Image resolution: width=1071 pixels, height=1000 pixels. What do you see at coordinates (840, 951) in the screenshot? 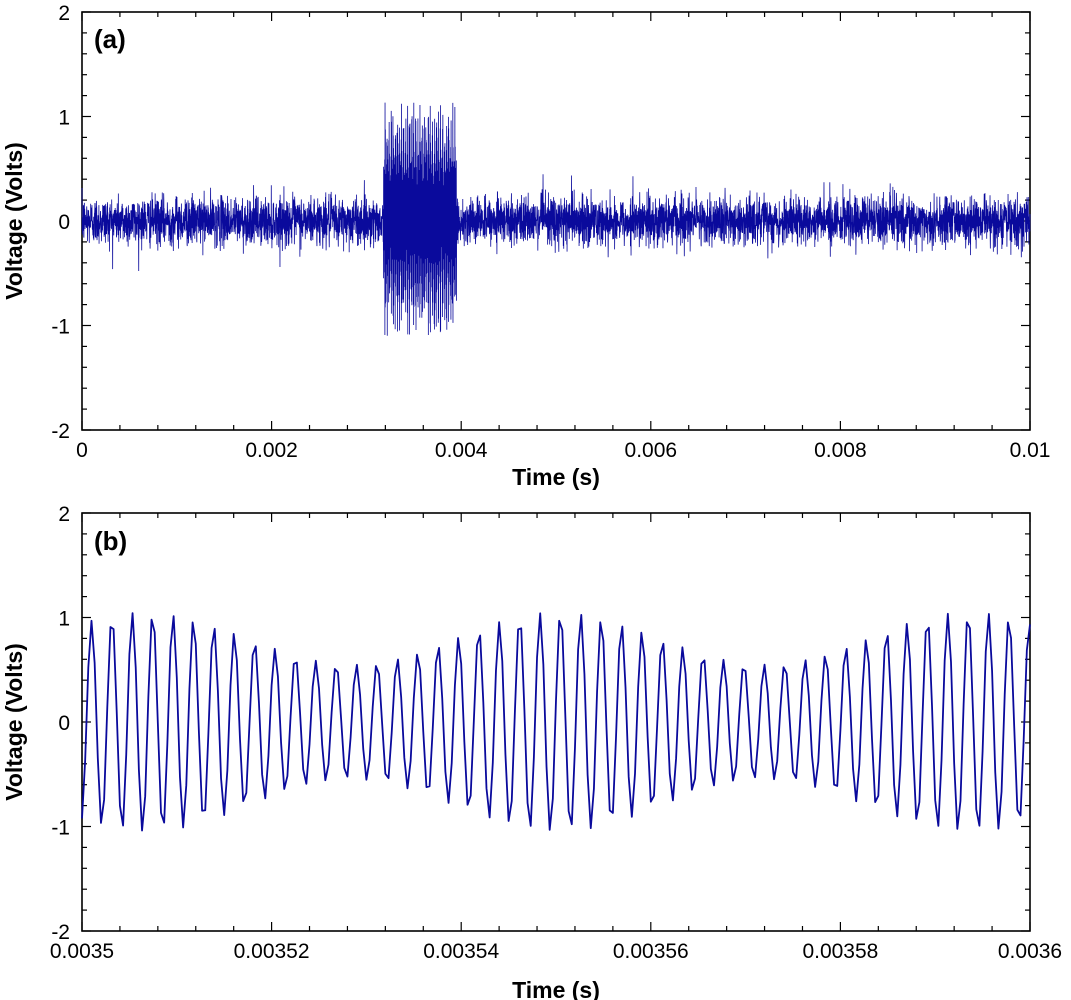
I see `panel-b-x-tick-label: 0.00358` at bounding box center [840, 951].